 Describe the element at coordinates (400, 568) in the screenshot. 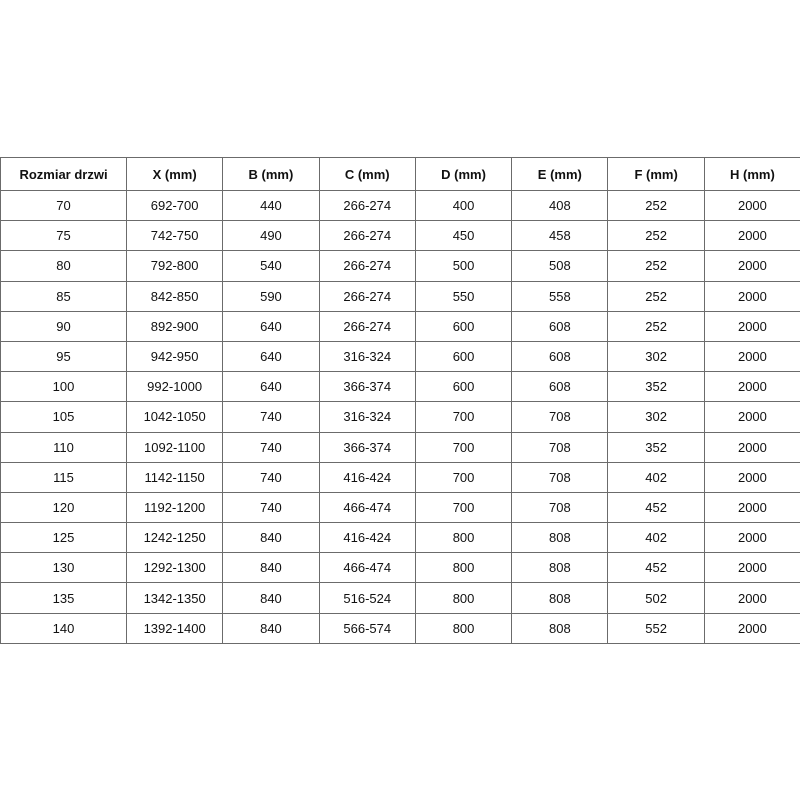

I see `table-row: 130 1292-1300 840 466-474 800 808 452 2000` at that location.